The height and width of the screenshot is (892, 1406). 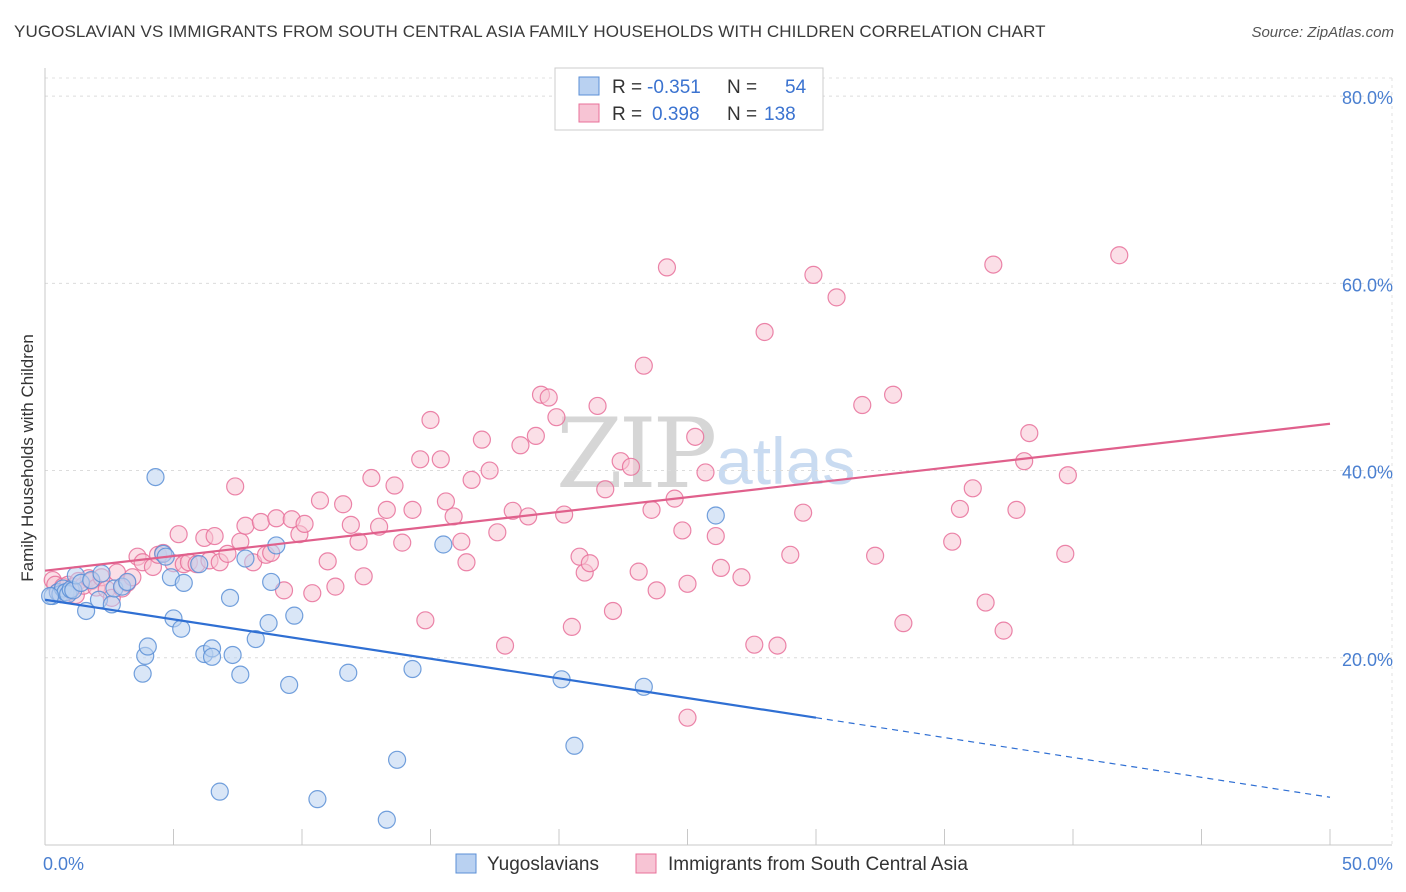 I want to click on x-tick-label-min: 0.0%, so click(x=63, y=864).